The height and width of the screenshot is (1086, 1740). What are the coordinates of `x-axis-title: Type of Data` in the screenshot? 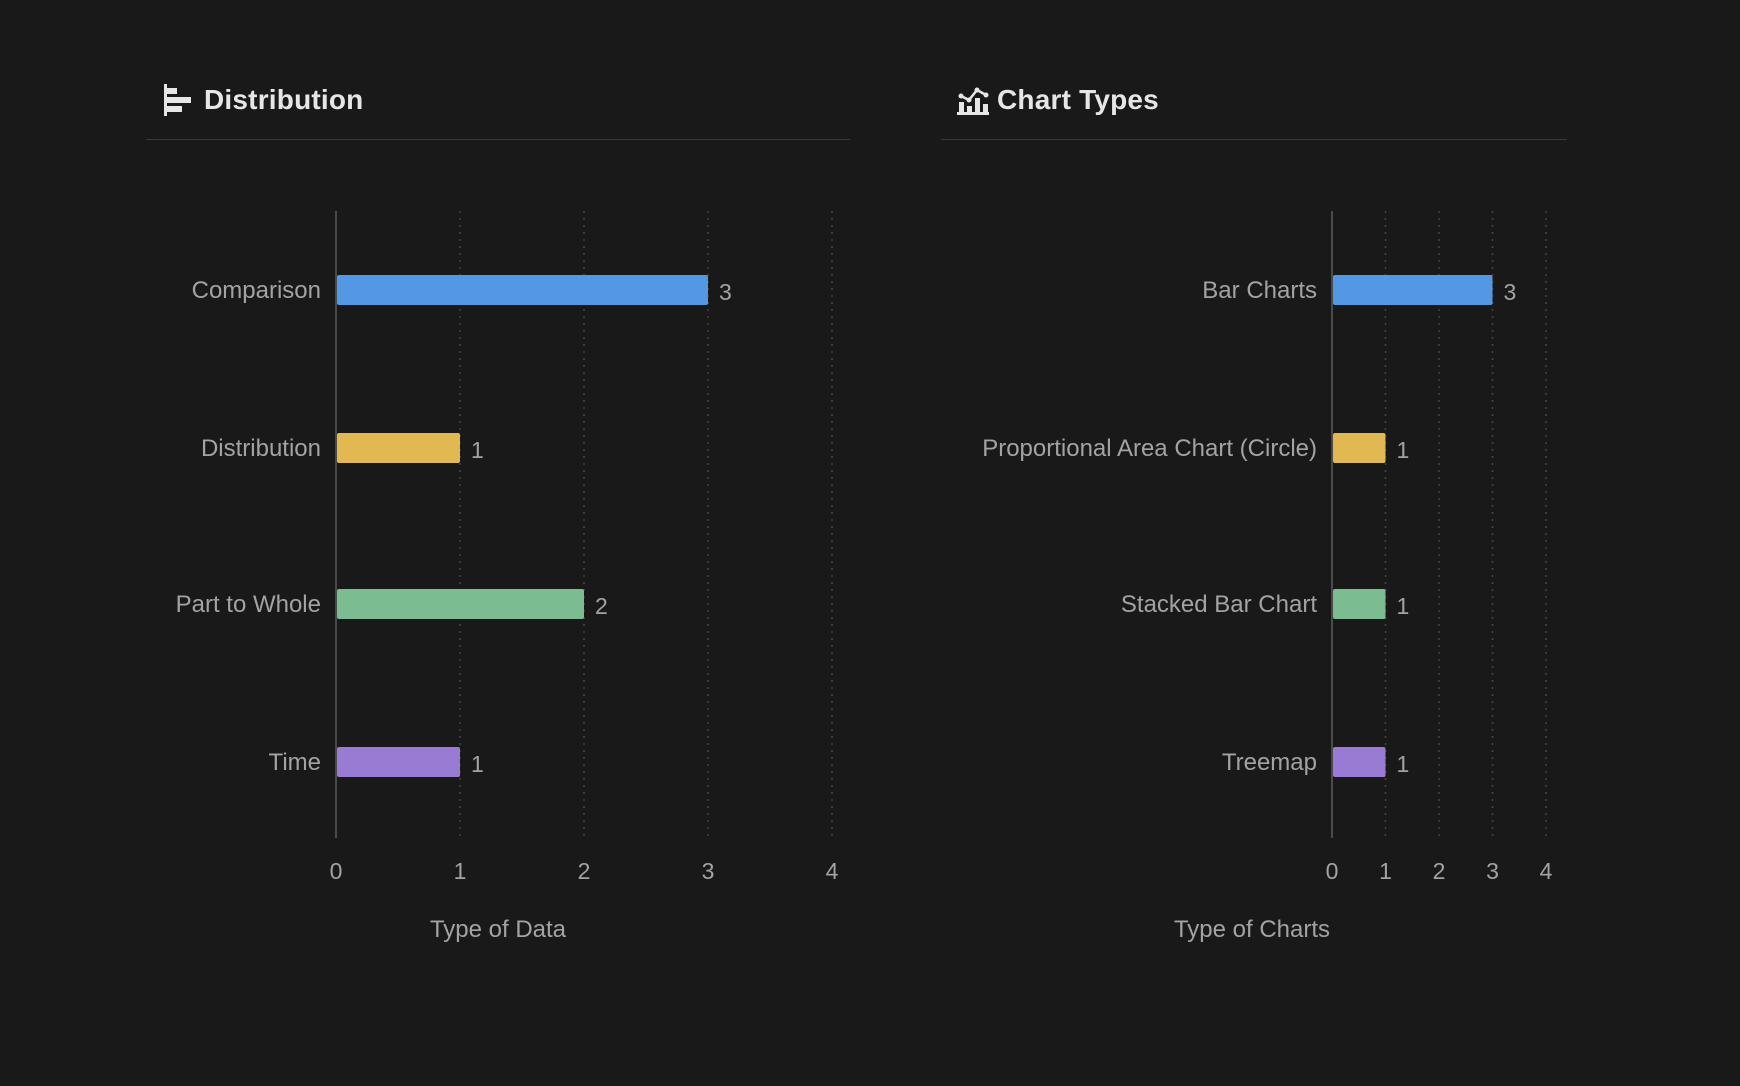 It's located at (498, 929).